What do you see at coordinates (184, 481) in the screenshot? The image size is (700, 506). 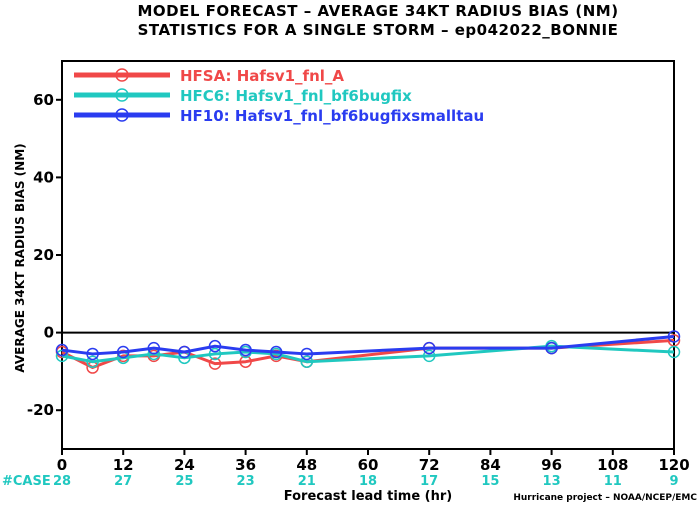 I see `case-count: 25` at bounding box center [184, 481].